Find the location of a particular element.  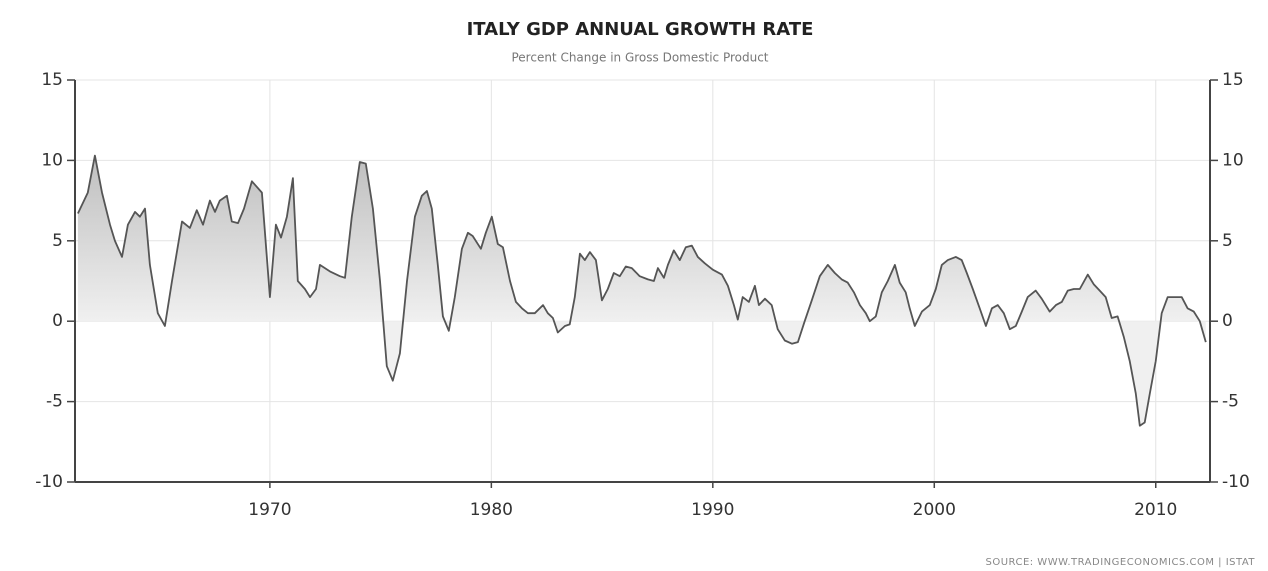

y-tick-label: 15 is located at coordinates (52, 80).